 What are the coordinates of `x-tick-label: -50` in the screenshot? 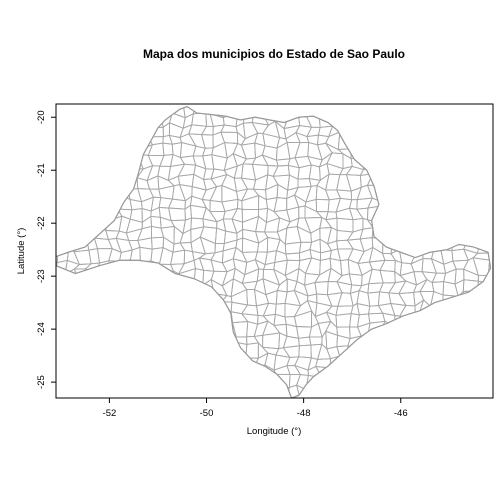 It's located at (207, 413).